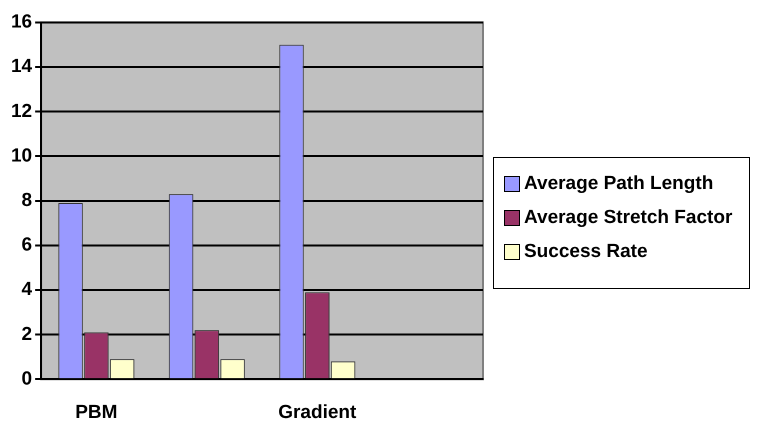 The width and height of the screenshot is (758, 446). What do you see at coordinates (21, 22) in the screenshot?
I see `y-tick-label: 16` at bounding box center [21, 22].